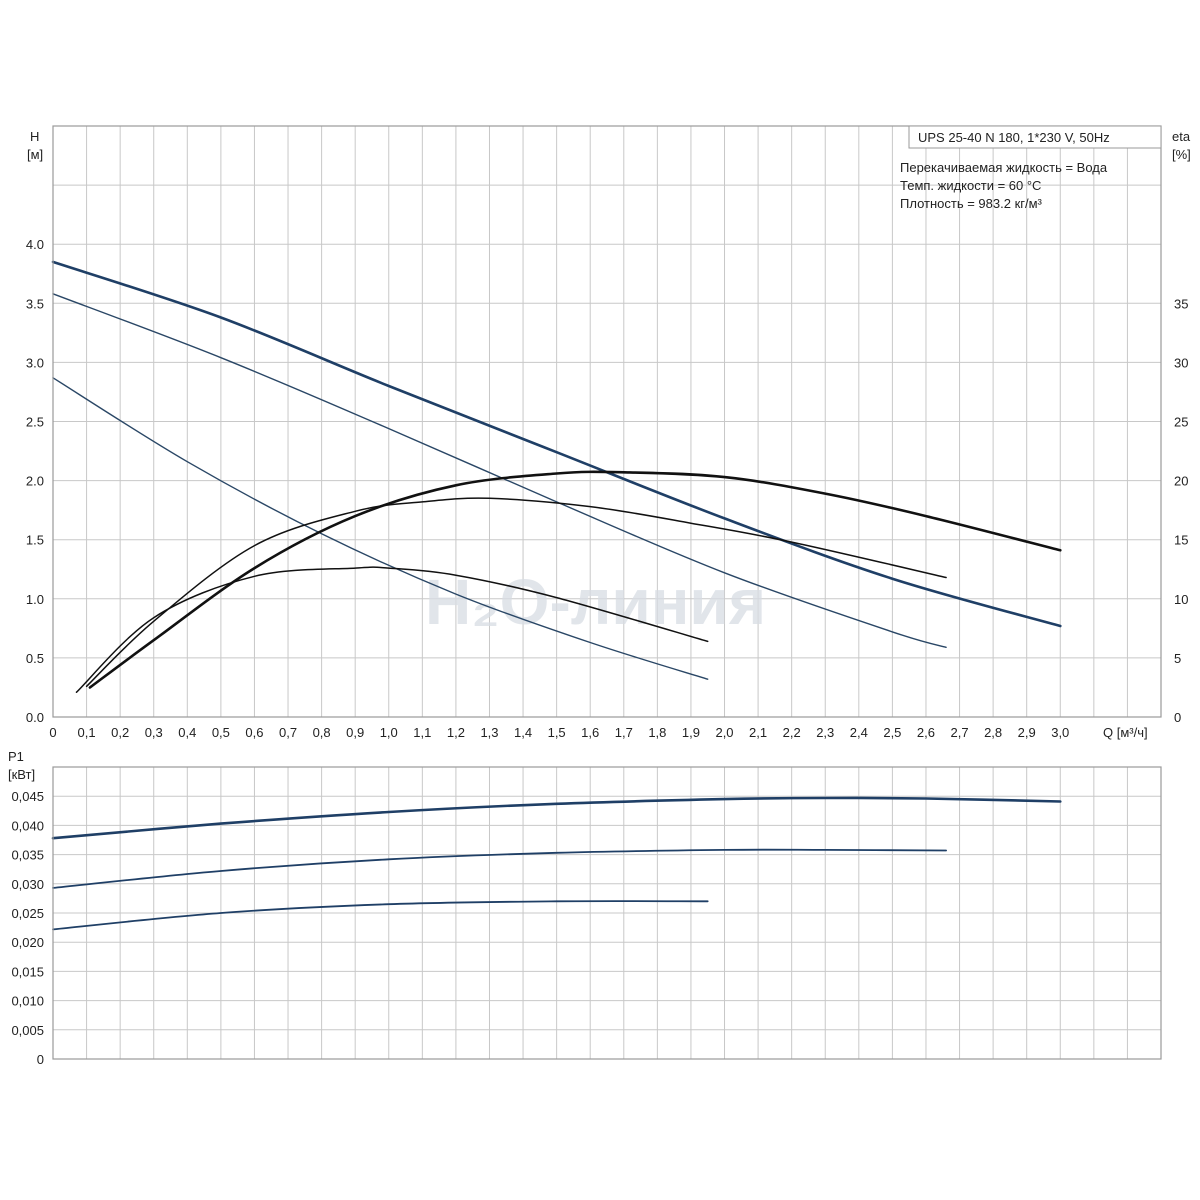  I want to click on x-tick-label: 1,1, so click(422, 732).